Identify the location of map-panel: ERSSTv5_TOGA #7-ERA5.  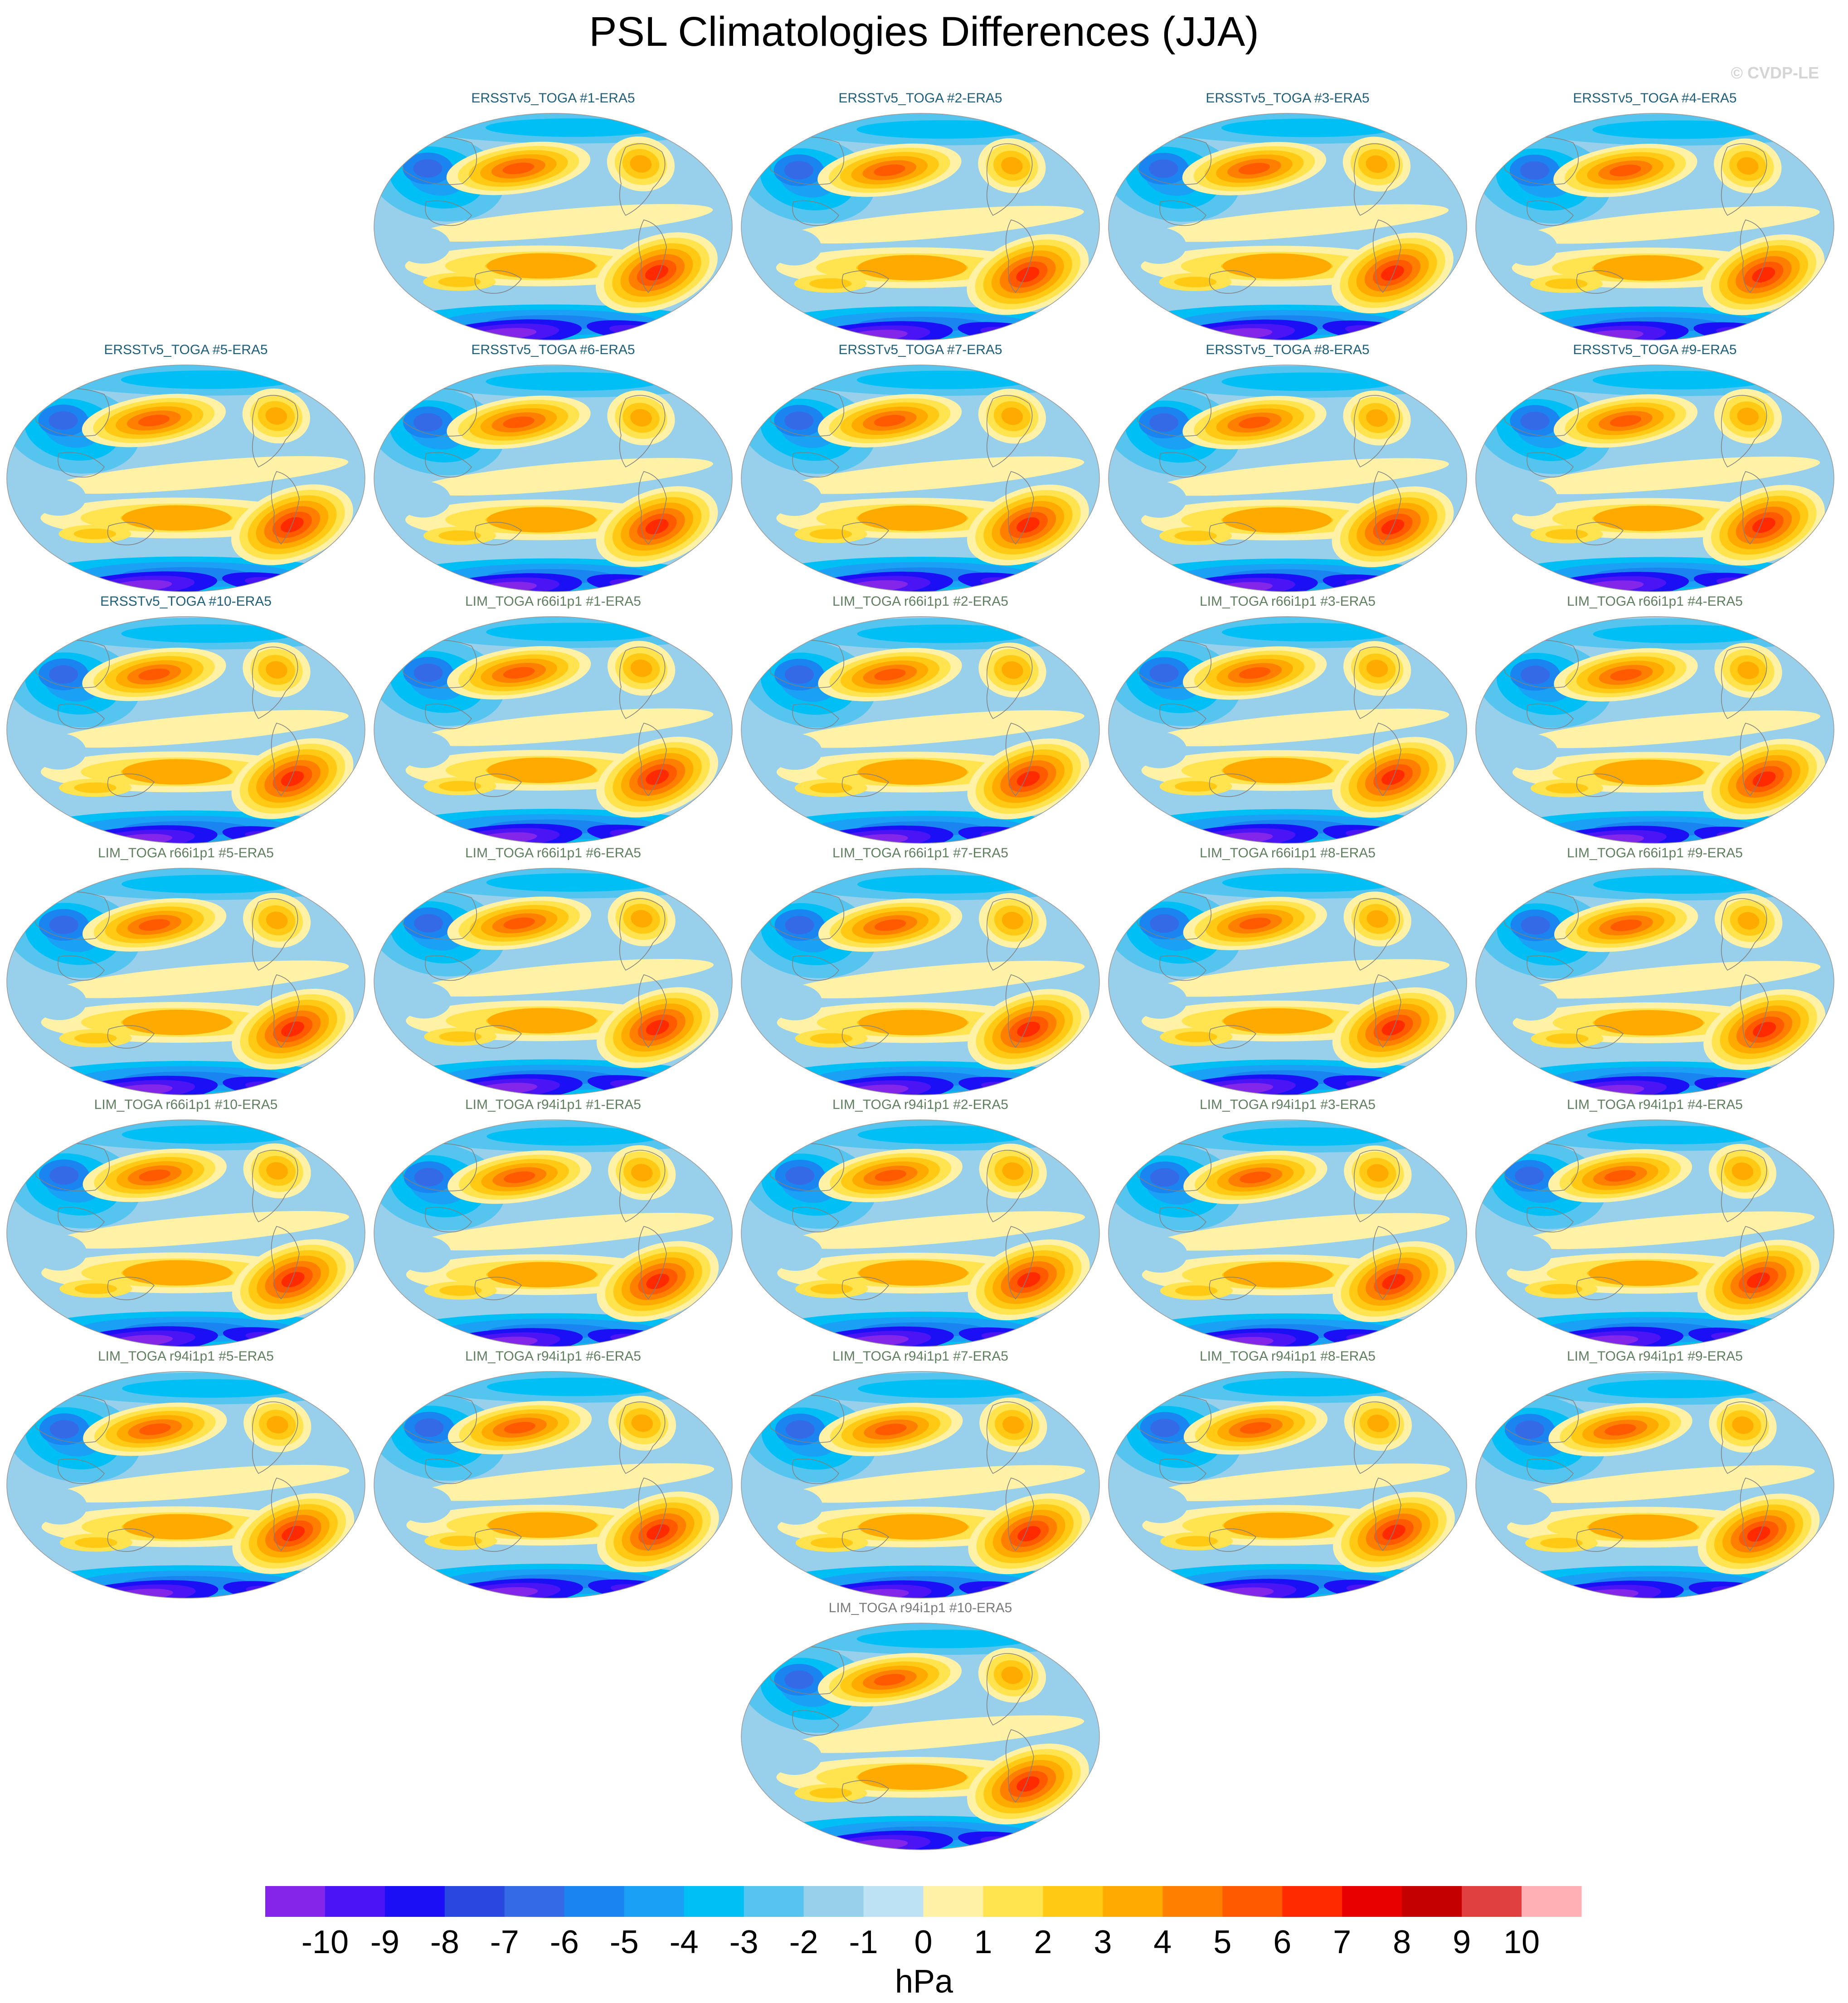
(921, 468).